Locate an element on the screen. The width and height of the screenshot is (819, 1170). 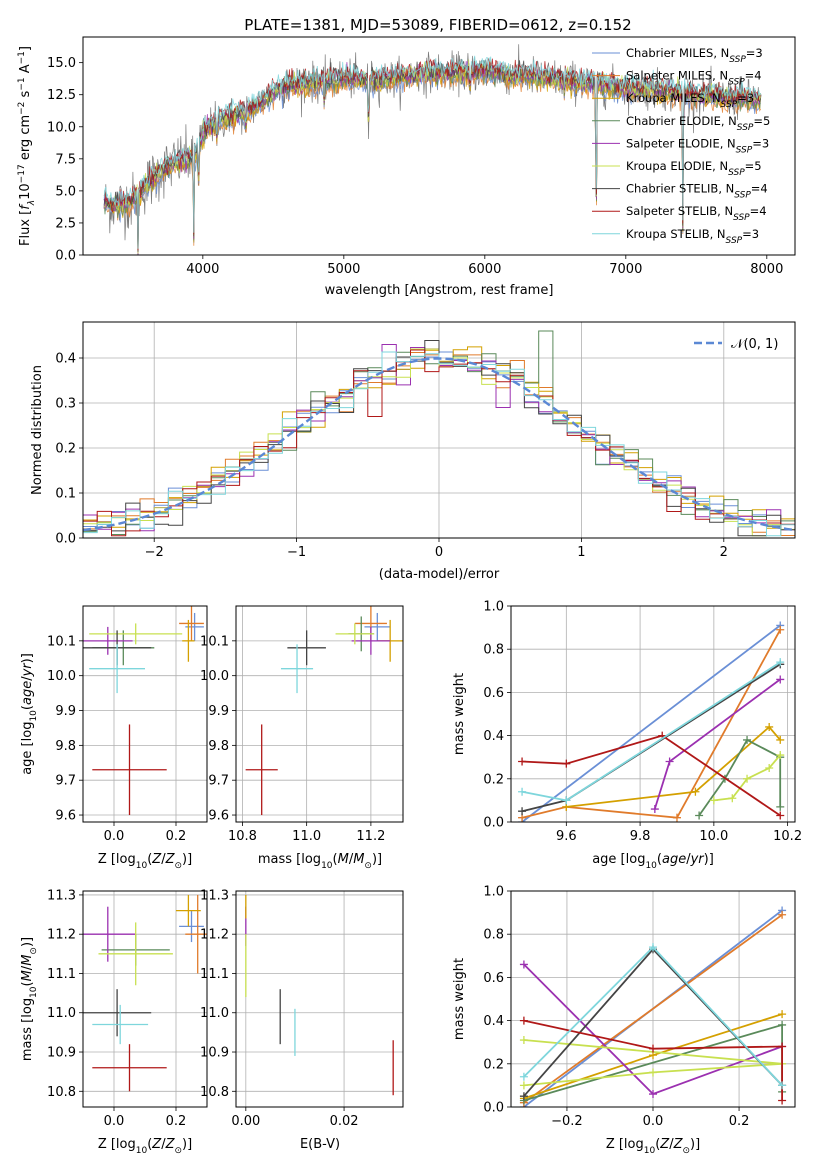
x-axis-label: age [log10(age/yr)] is located at coordinates (653, 861).